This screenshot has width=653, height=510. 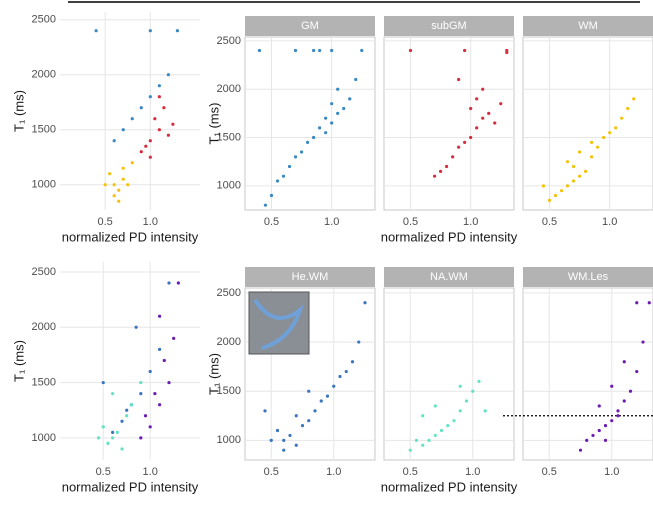 I want to click on inset-detail, so click(x=279, y=324).